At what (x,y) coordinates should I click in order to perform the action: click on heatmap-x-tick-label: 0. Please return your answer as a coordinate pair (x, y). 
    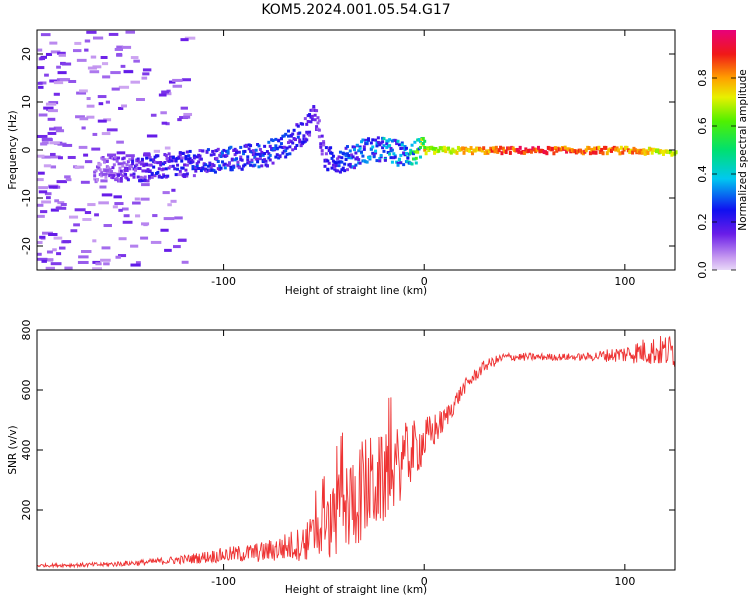
    Looking at the image, I should click on (424, 281).